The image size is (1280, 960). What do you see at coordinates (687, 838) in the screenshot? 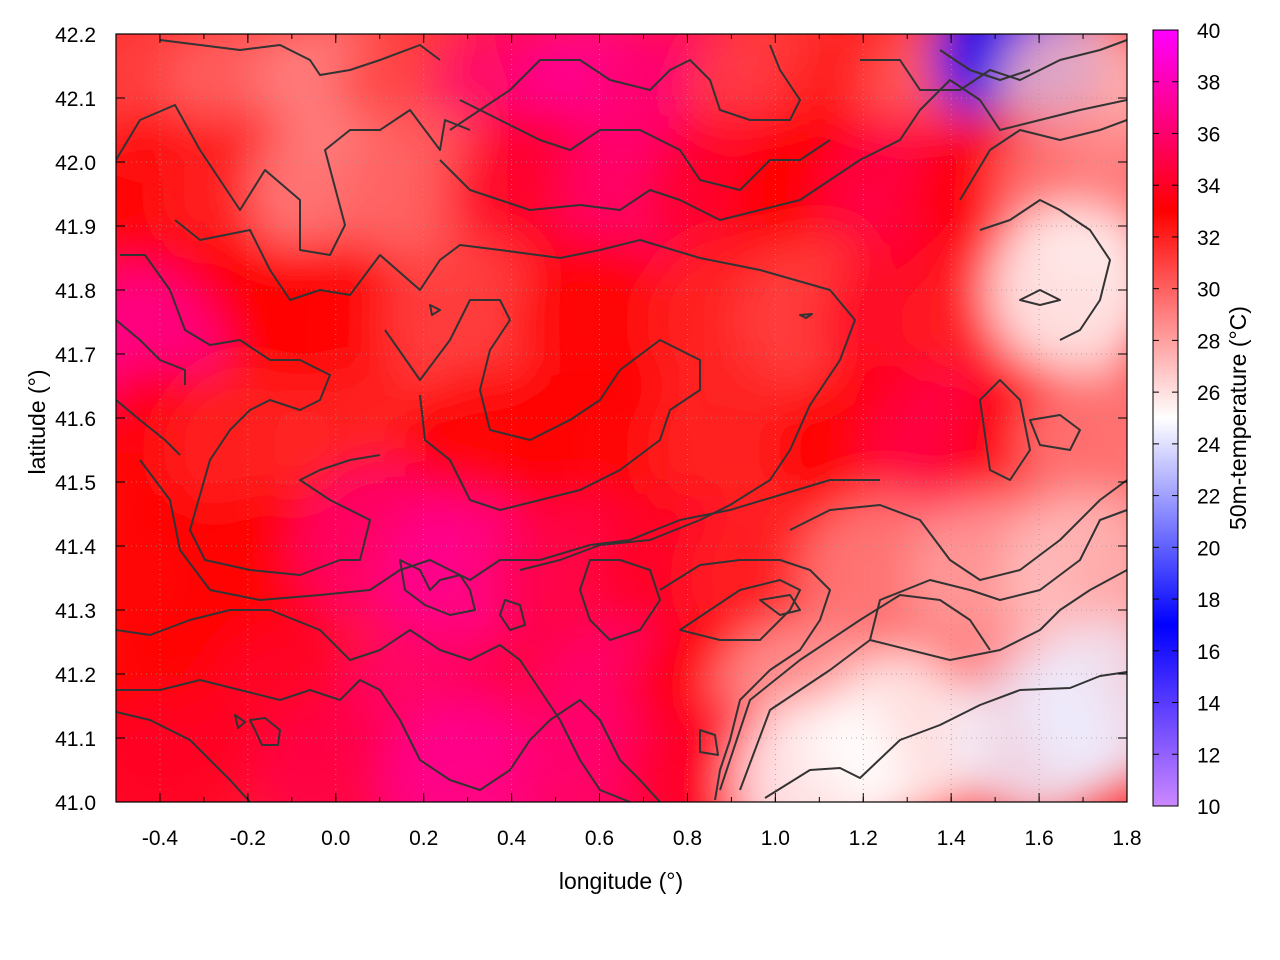
I see `x-tick-label: 0.8` at bounding box center [687, 838].